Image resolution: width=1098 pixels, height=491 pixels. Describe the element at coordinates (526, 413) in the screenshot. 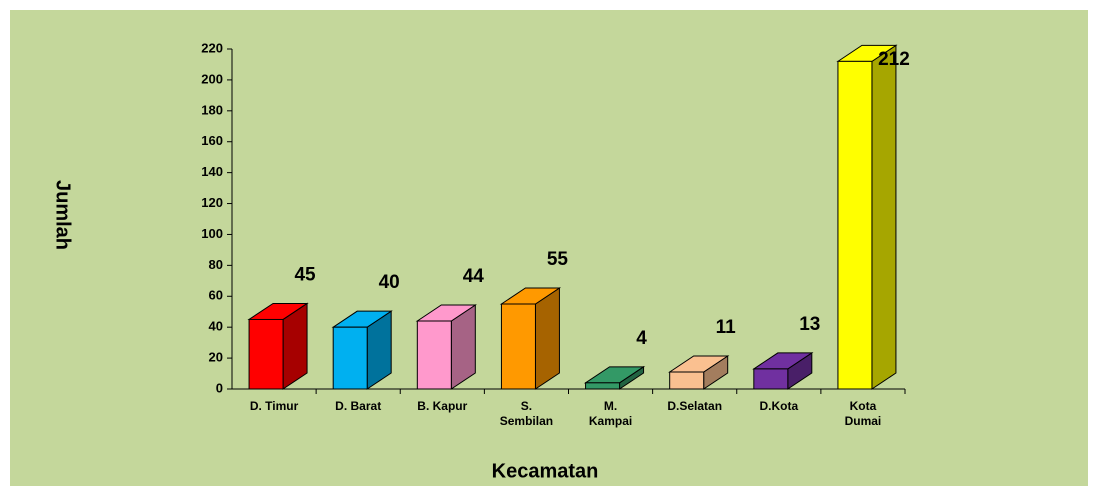

I see `x-tick-label: S. Sembilan` at that location.